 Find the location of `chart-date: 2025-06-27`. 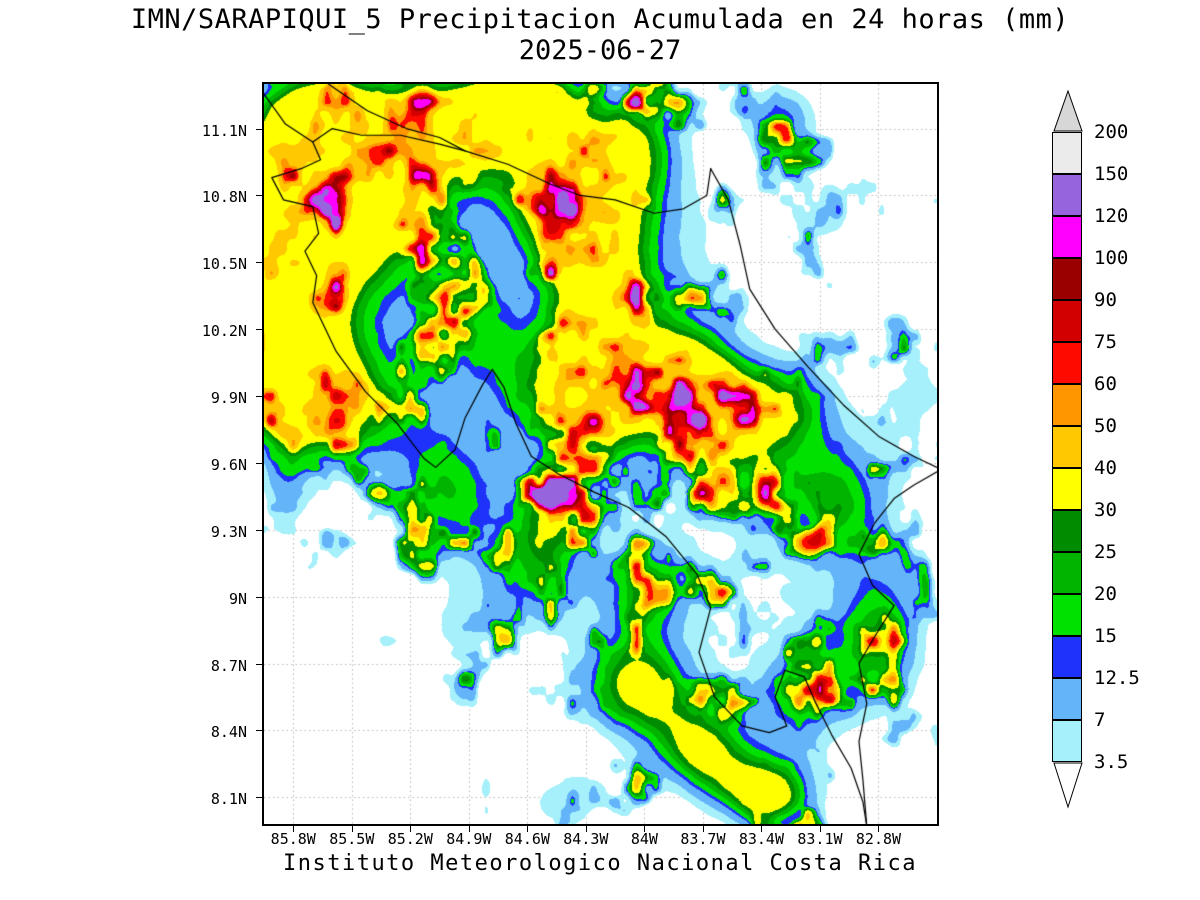

chart-date: 2025-06-27 is located at coordinates (600, 50).